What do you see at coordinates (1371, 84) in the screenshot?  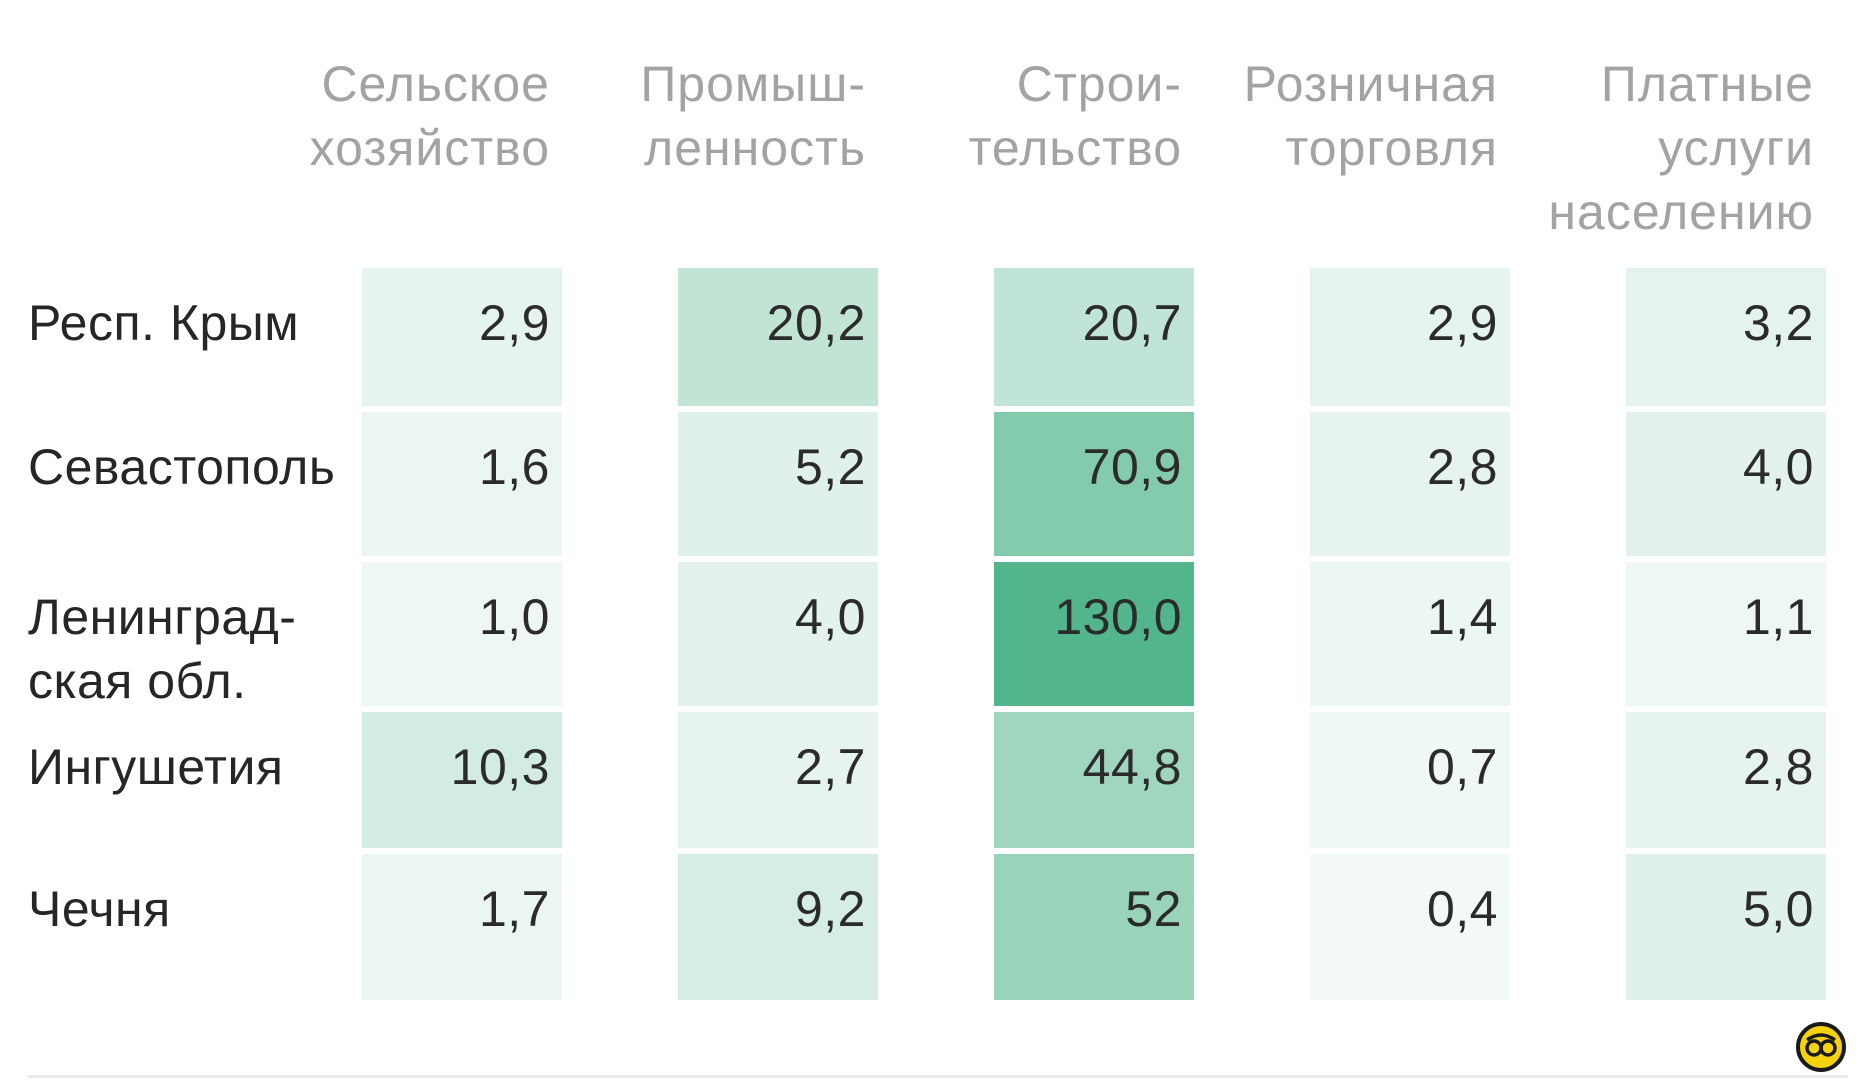 I see `column-header-4-line-1: Розничная` at bounding box center [1371, 84].